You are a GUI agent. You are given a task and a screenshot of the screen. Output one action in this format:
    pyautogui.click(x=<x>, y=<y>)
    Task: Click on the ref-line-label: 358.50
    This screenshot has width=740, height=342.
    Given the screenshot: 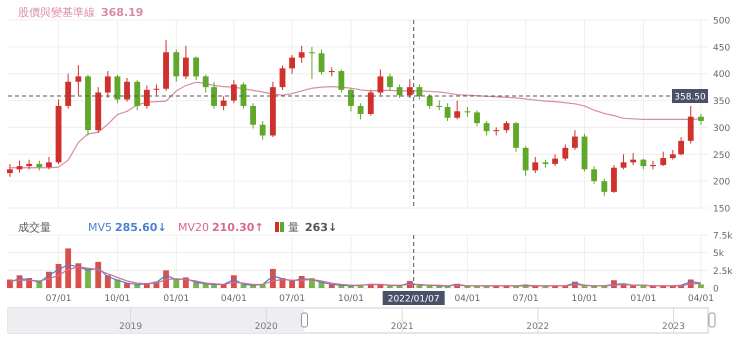 What is the action you would take?
    pyautogui.click(x=690, y=97)
    